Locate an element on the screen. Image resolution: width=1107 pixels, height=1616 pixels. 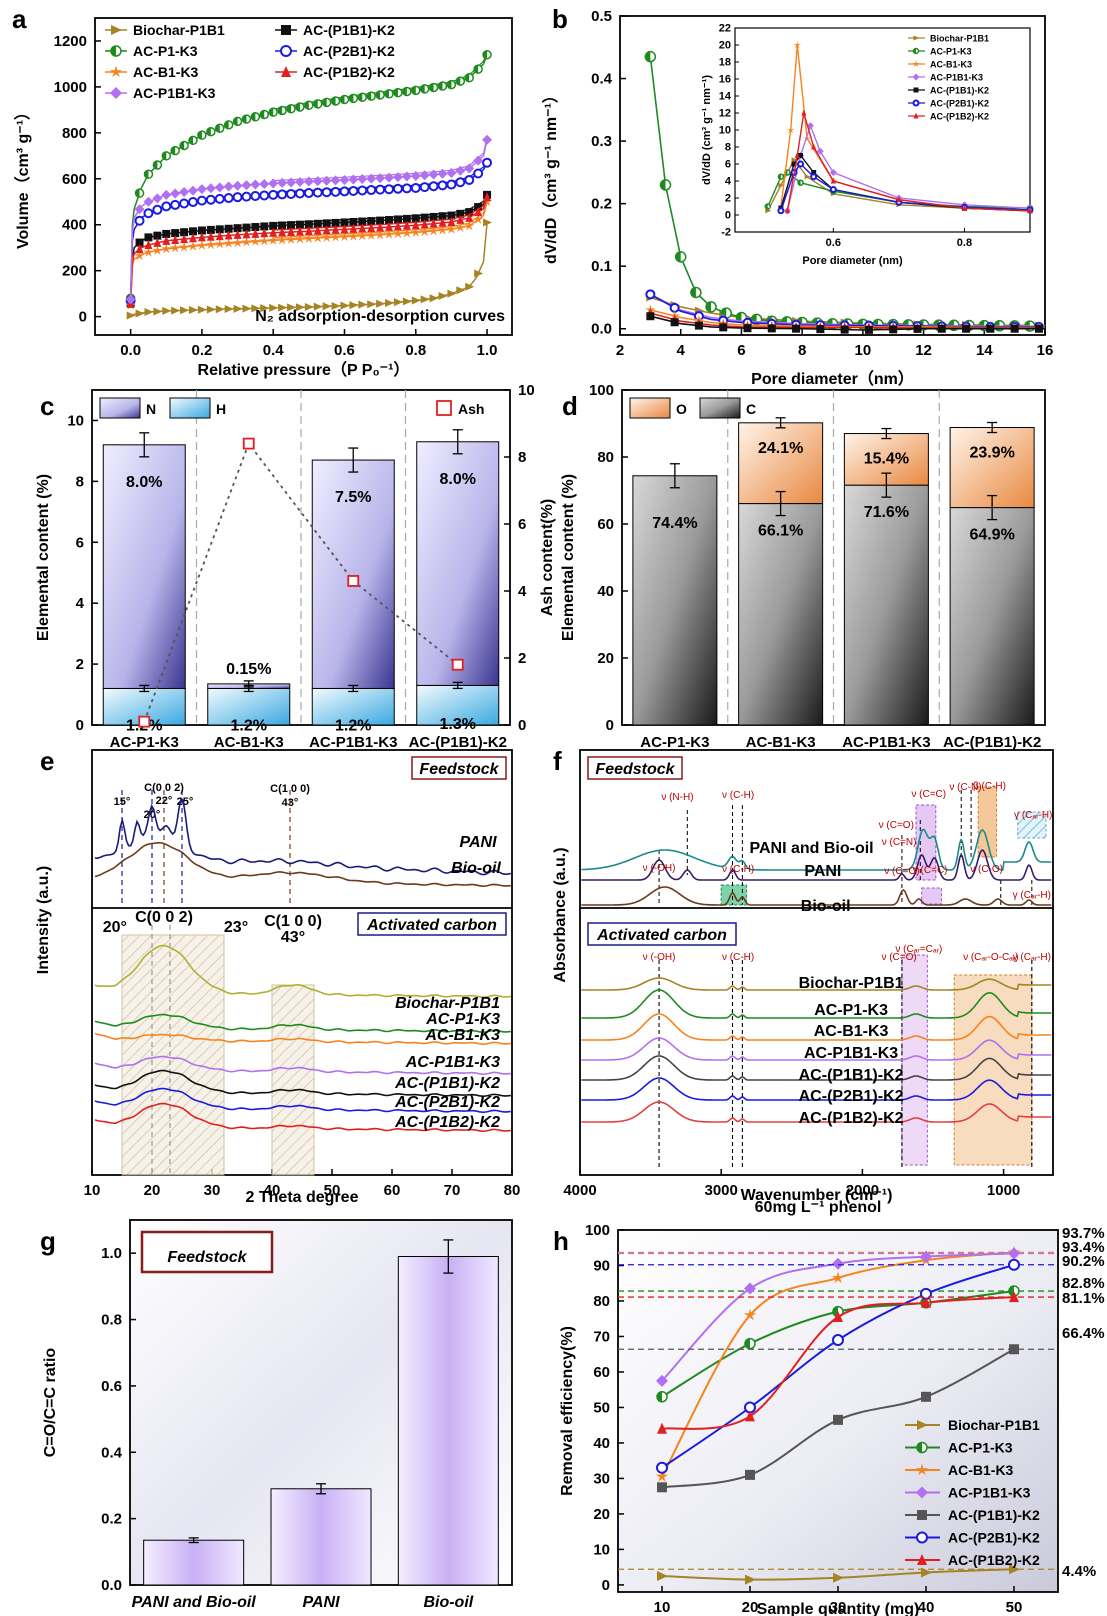
x-tick-label: 60 is located at coordinates (392, 1190).